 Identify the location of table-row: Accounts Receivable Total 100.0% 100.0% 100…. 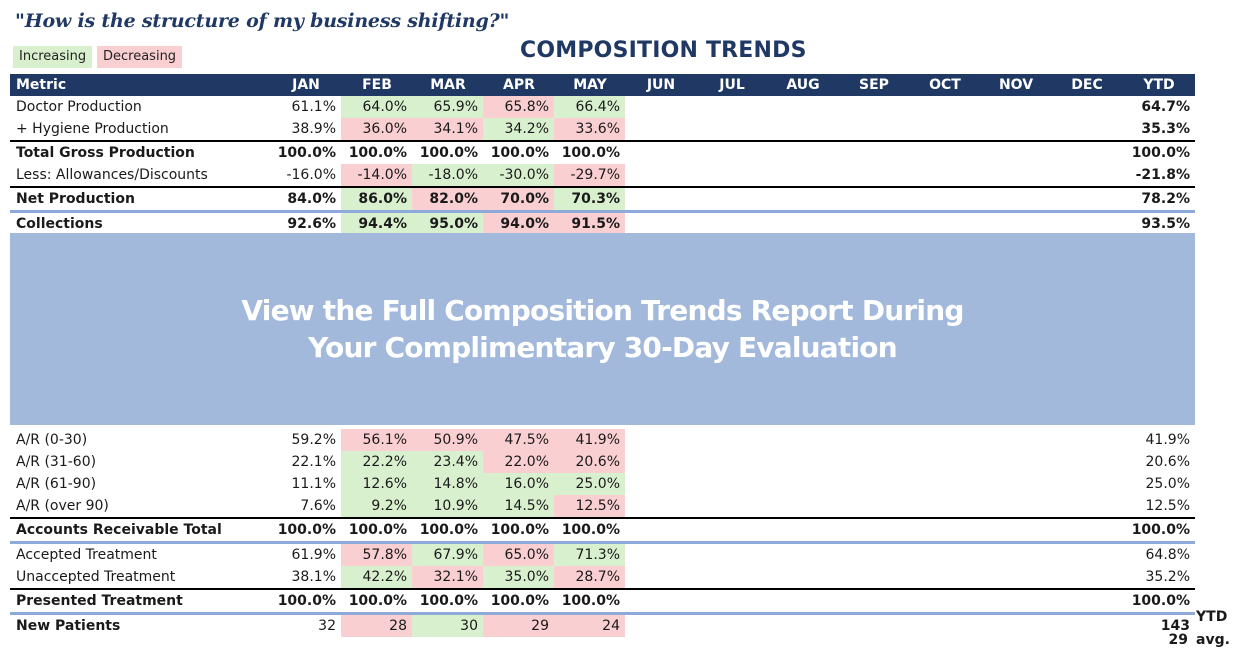
(602, 530).